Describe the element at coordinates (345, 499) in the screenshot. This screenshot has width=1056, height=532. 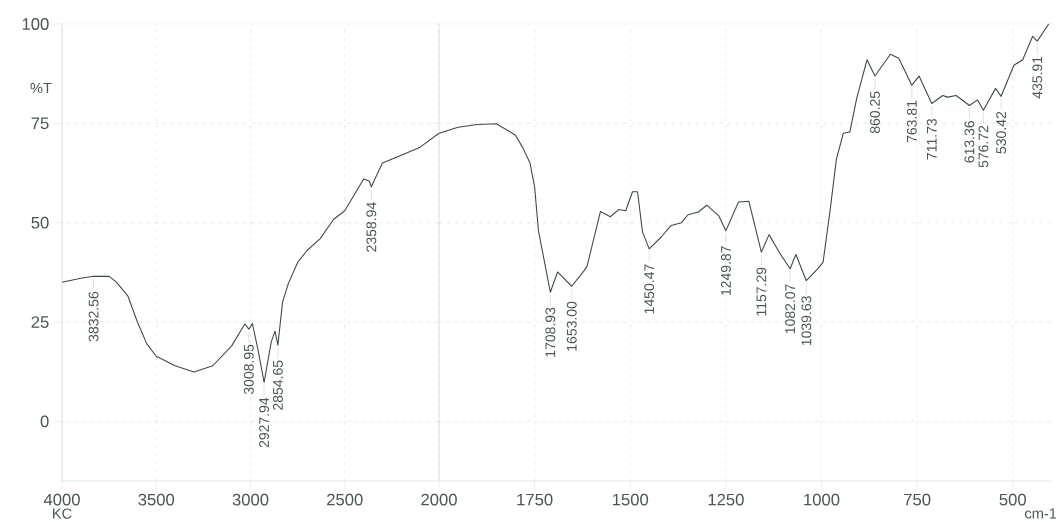
I see `x-tick-label: 2500` at that location.